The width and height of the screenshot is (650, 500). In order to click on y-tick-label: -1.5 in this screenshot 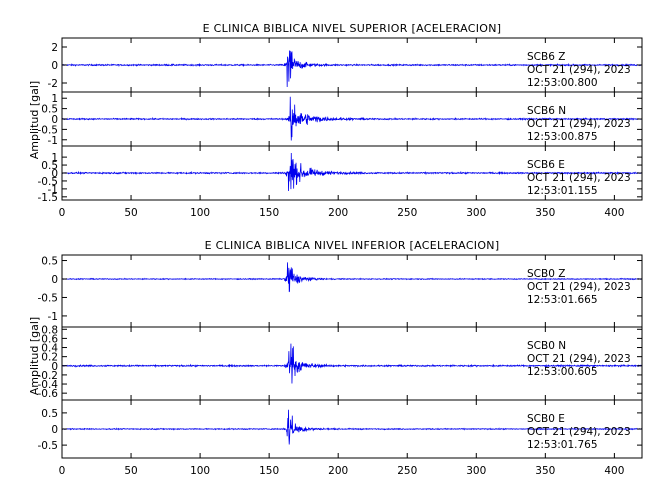, I will do `click(48, 198)`.